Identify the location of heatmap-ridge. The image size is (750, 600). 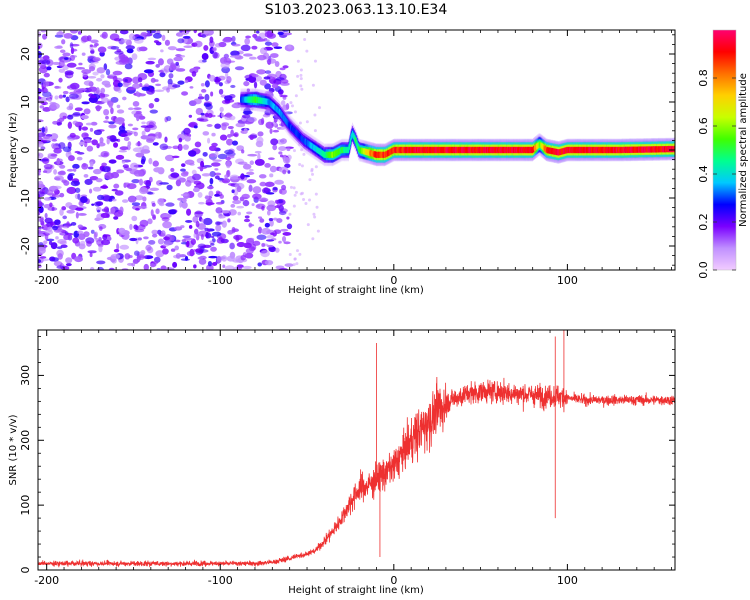
(457, 127).